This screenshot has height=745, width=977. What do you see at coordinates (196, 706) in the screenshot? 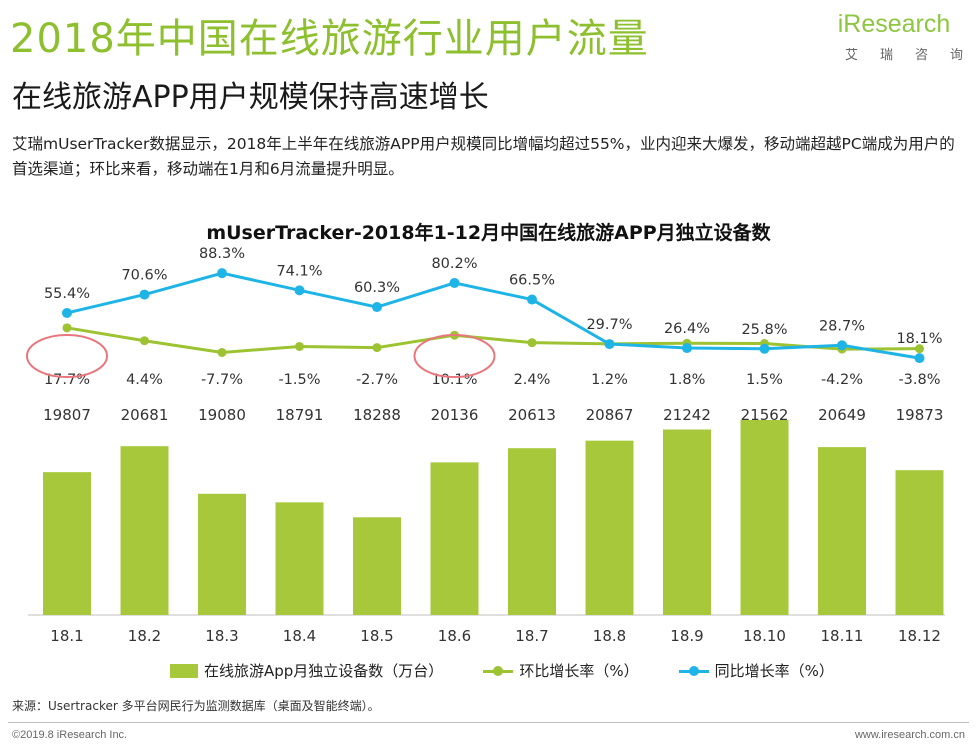
I see `source-note: 来源：Usertracker 多平台网民行为监测数据库（桌面及智能终端）。` at bounding box center [196, 706].